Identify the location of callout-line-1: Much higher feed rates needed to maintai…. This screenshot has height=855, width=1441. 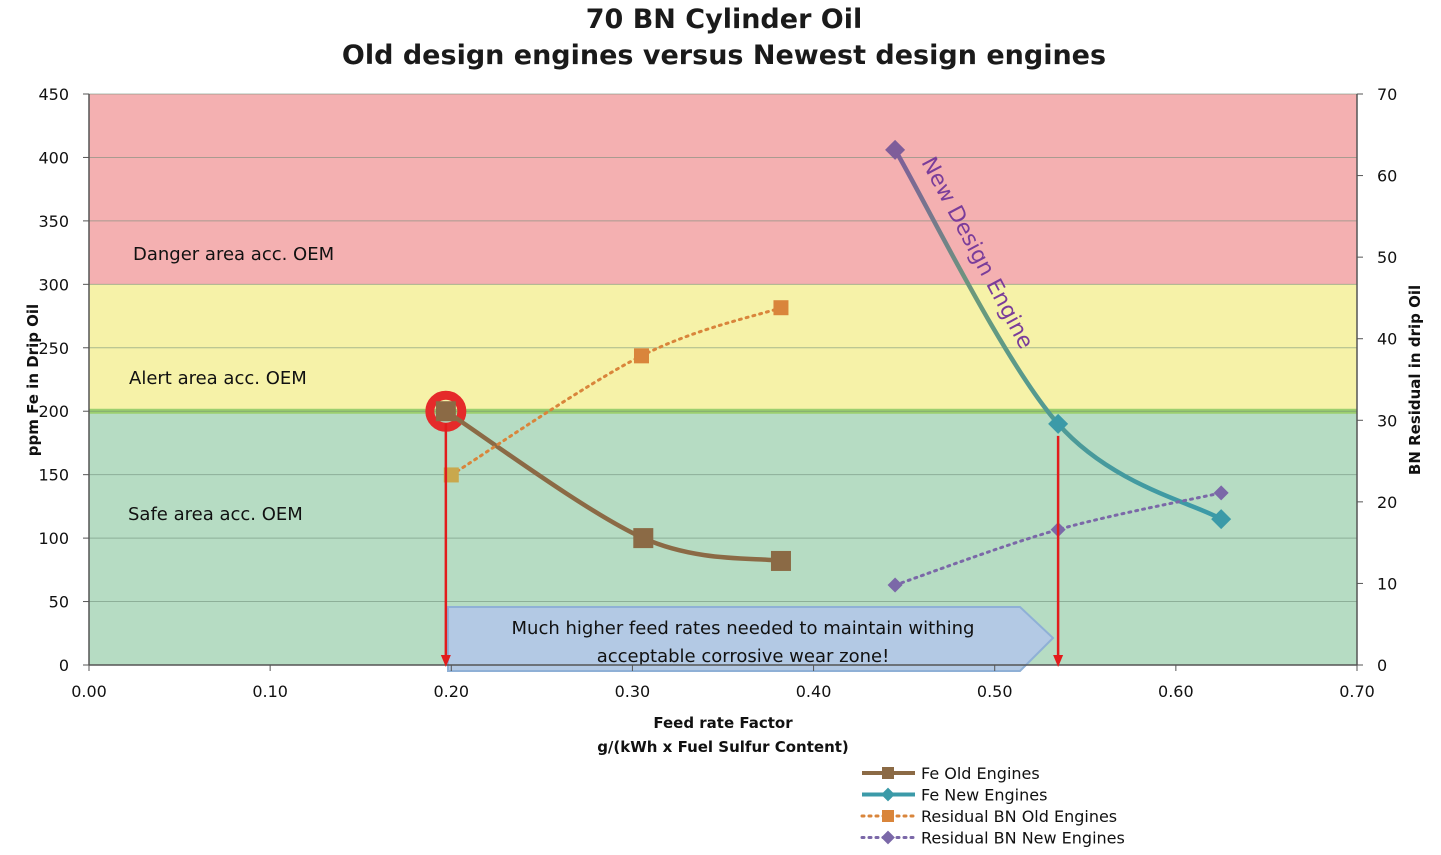
(743, 628).